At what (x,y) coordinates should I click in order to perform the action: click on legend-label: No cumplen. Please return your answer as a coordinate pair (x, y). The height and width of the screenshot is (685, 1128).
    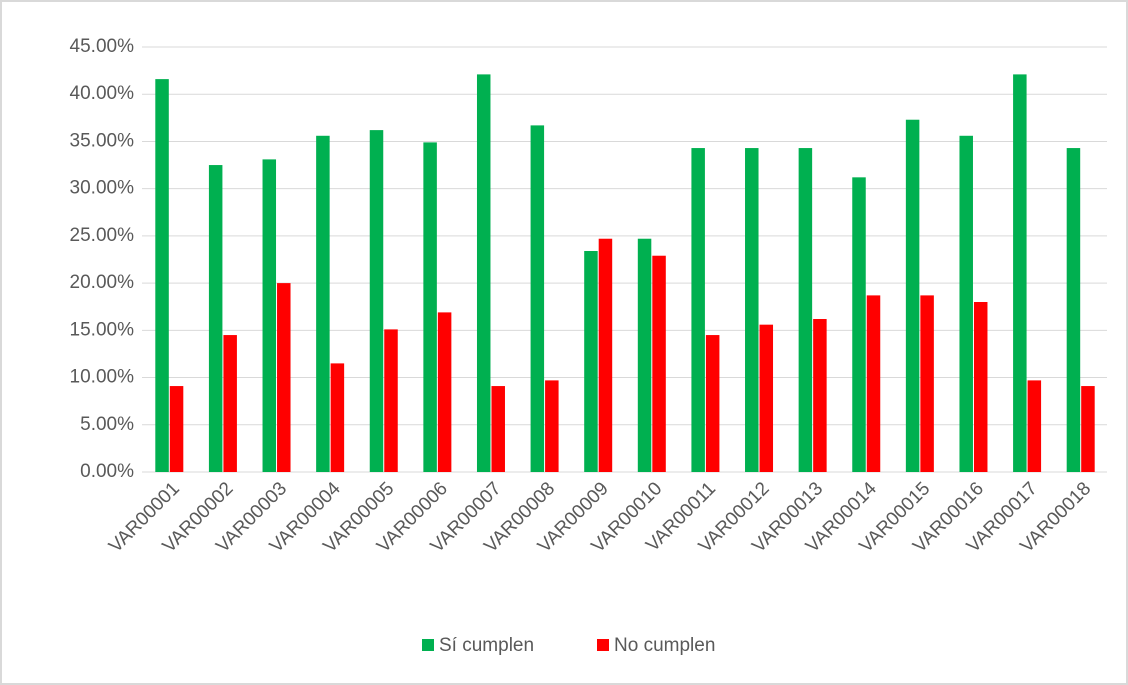
    Looking at the image, I should click on (664, 645).